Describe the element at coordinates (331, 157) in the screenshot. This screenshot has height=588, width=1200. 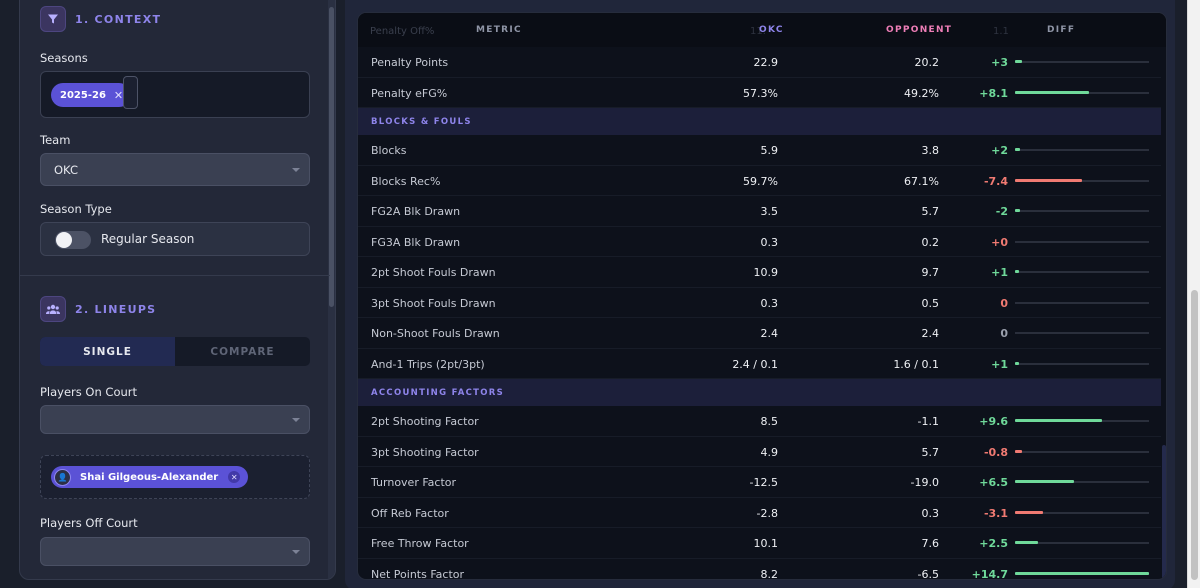
I see `sidebar-scroll-thumb` at that location.